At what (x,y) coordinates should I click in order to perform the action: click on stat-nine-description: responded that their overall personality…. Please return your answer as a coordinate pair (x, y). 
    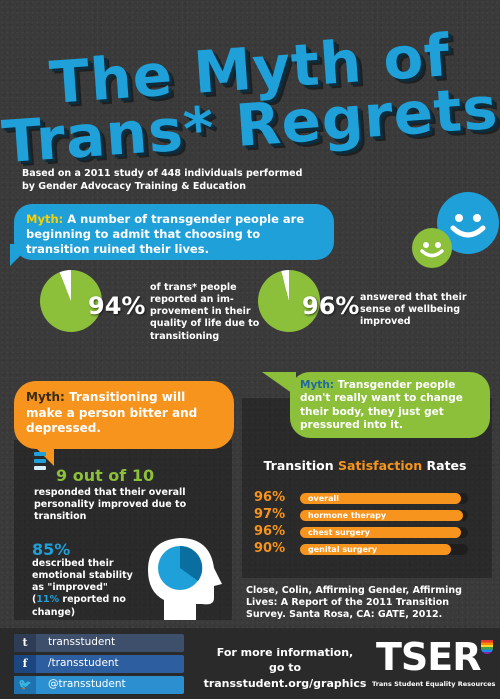
    Looking at the image, I should click on (110, 505).